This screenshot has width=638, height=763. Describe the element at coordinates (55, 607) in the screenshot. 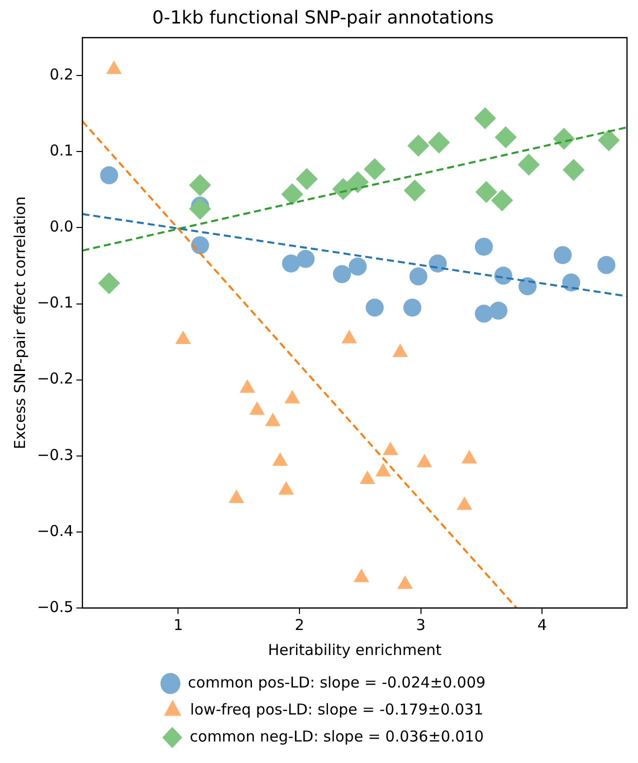

I see `y-tick-label: −0.5` at that location.